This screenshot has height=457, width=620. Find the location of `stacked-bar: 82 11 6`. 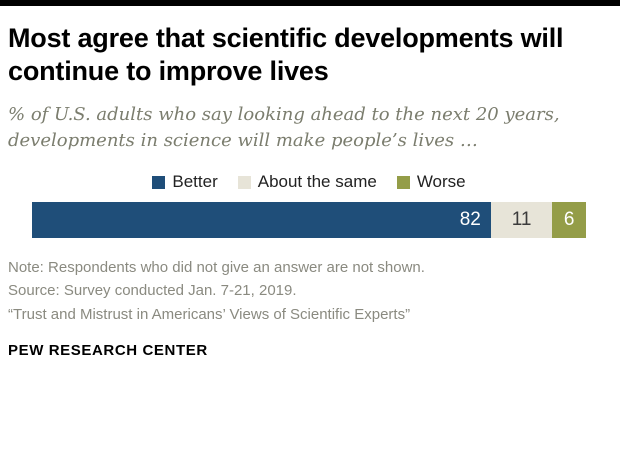

stacked-bar: 82 11 6 is located at coordinates (309, 220).